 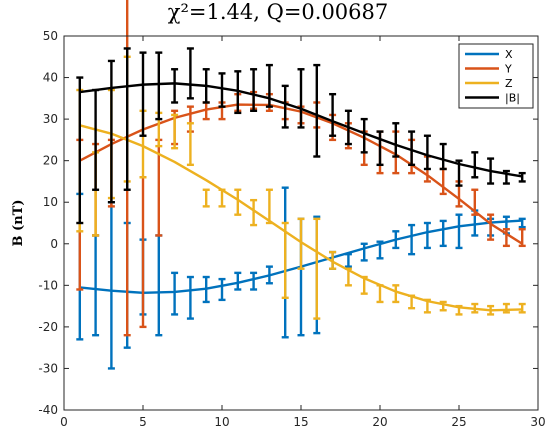 I want to click on legend-label: Z, so click(x=509, y=83).